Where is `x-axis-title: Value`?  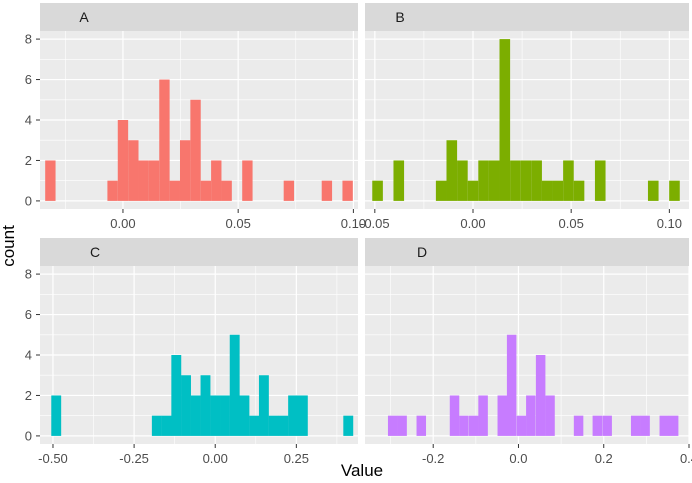
x-axis-title: Value is located at coordinates (362, 470).